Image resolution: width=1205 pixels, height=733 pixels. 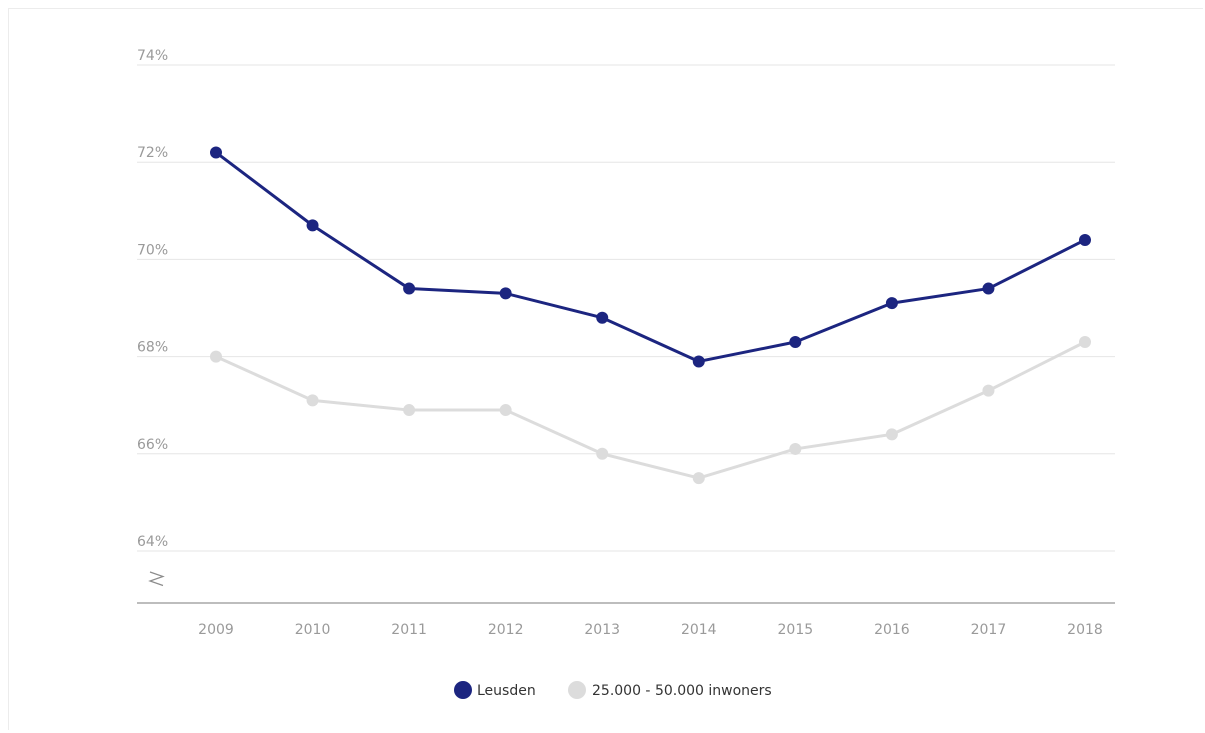 I want to click on y-axis: 64% 66% 68% 70% 72% 74%, so click(x=152, y=299).